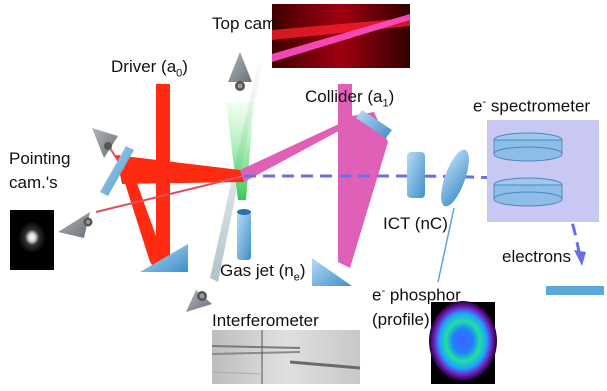 Image resolution: width=607 pixels, height=391 pixels. I want to click on label-pointing-line1: Pointing, so click(40, 158).